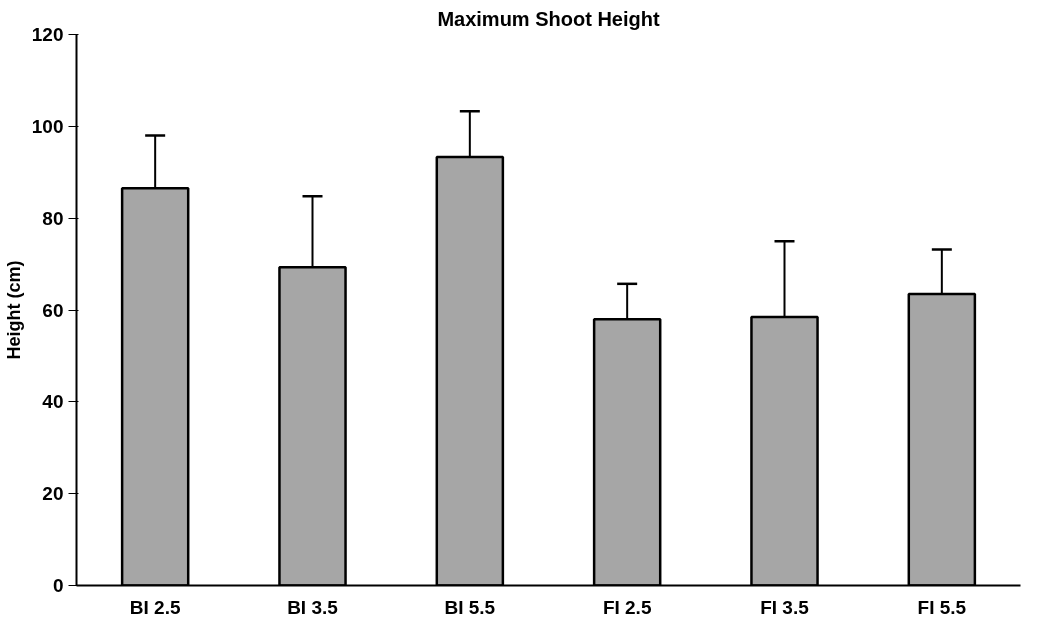  What do you see at coordinates (58, 585) in the screenshot?
I see `y-tick-label: 0` at bounding box center [58, 585].